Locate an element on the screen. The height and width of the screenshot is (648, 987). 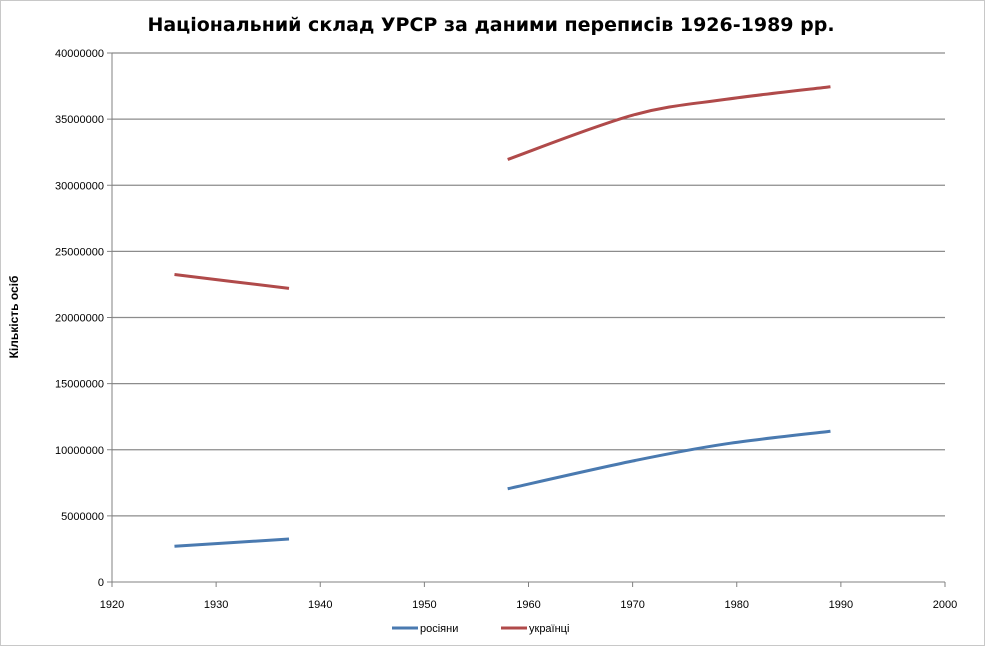
legend-label: українці is located at coordinates (549, 629).